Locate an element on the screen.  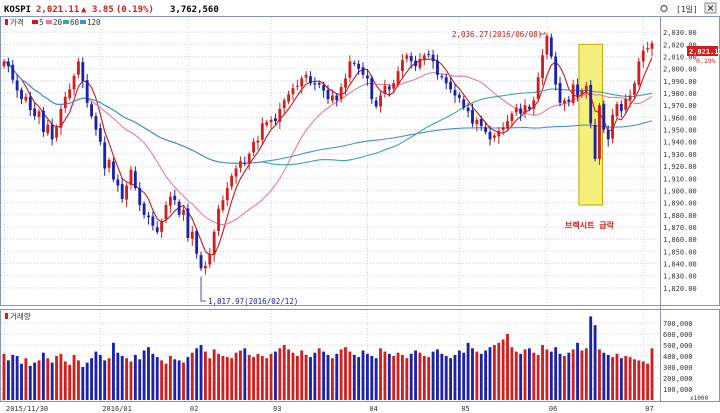
low-annotation: 1,817.97(2016/02/12) is located at coordinates (253, 301).